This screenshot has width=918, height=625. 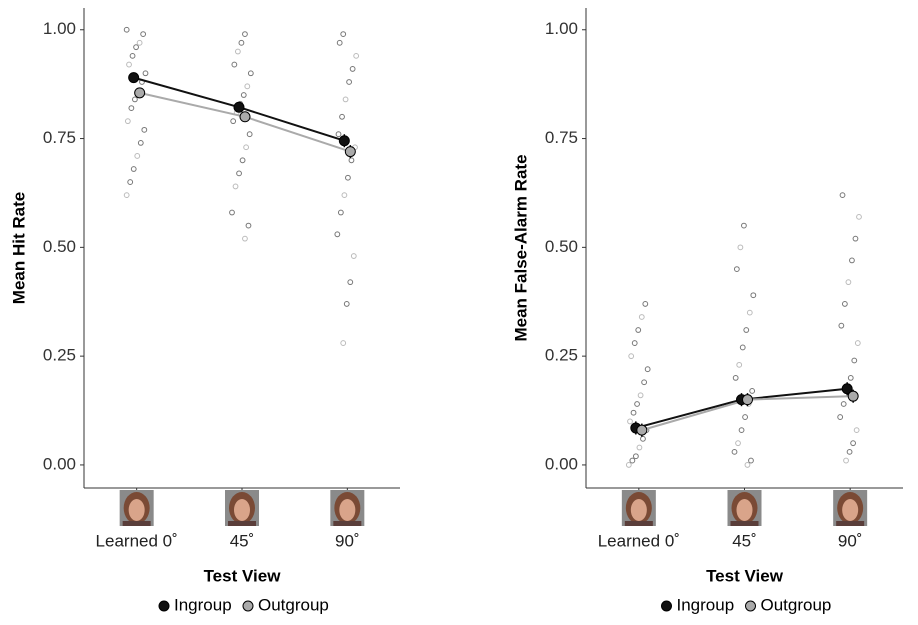 What do you see at coordinates (520, 247) in the screenshot?
I see `y-axis-label: Mean False-Alarm Rate` at bounding box center [520, 247].